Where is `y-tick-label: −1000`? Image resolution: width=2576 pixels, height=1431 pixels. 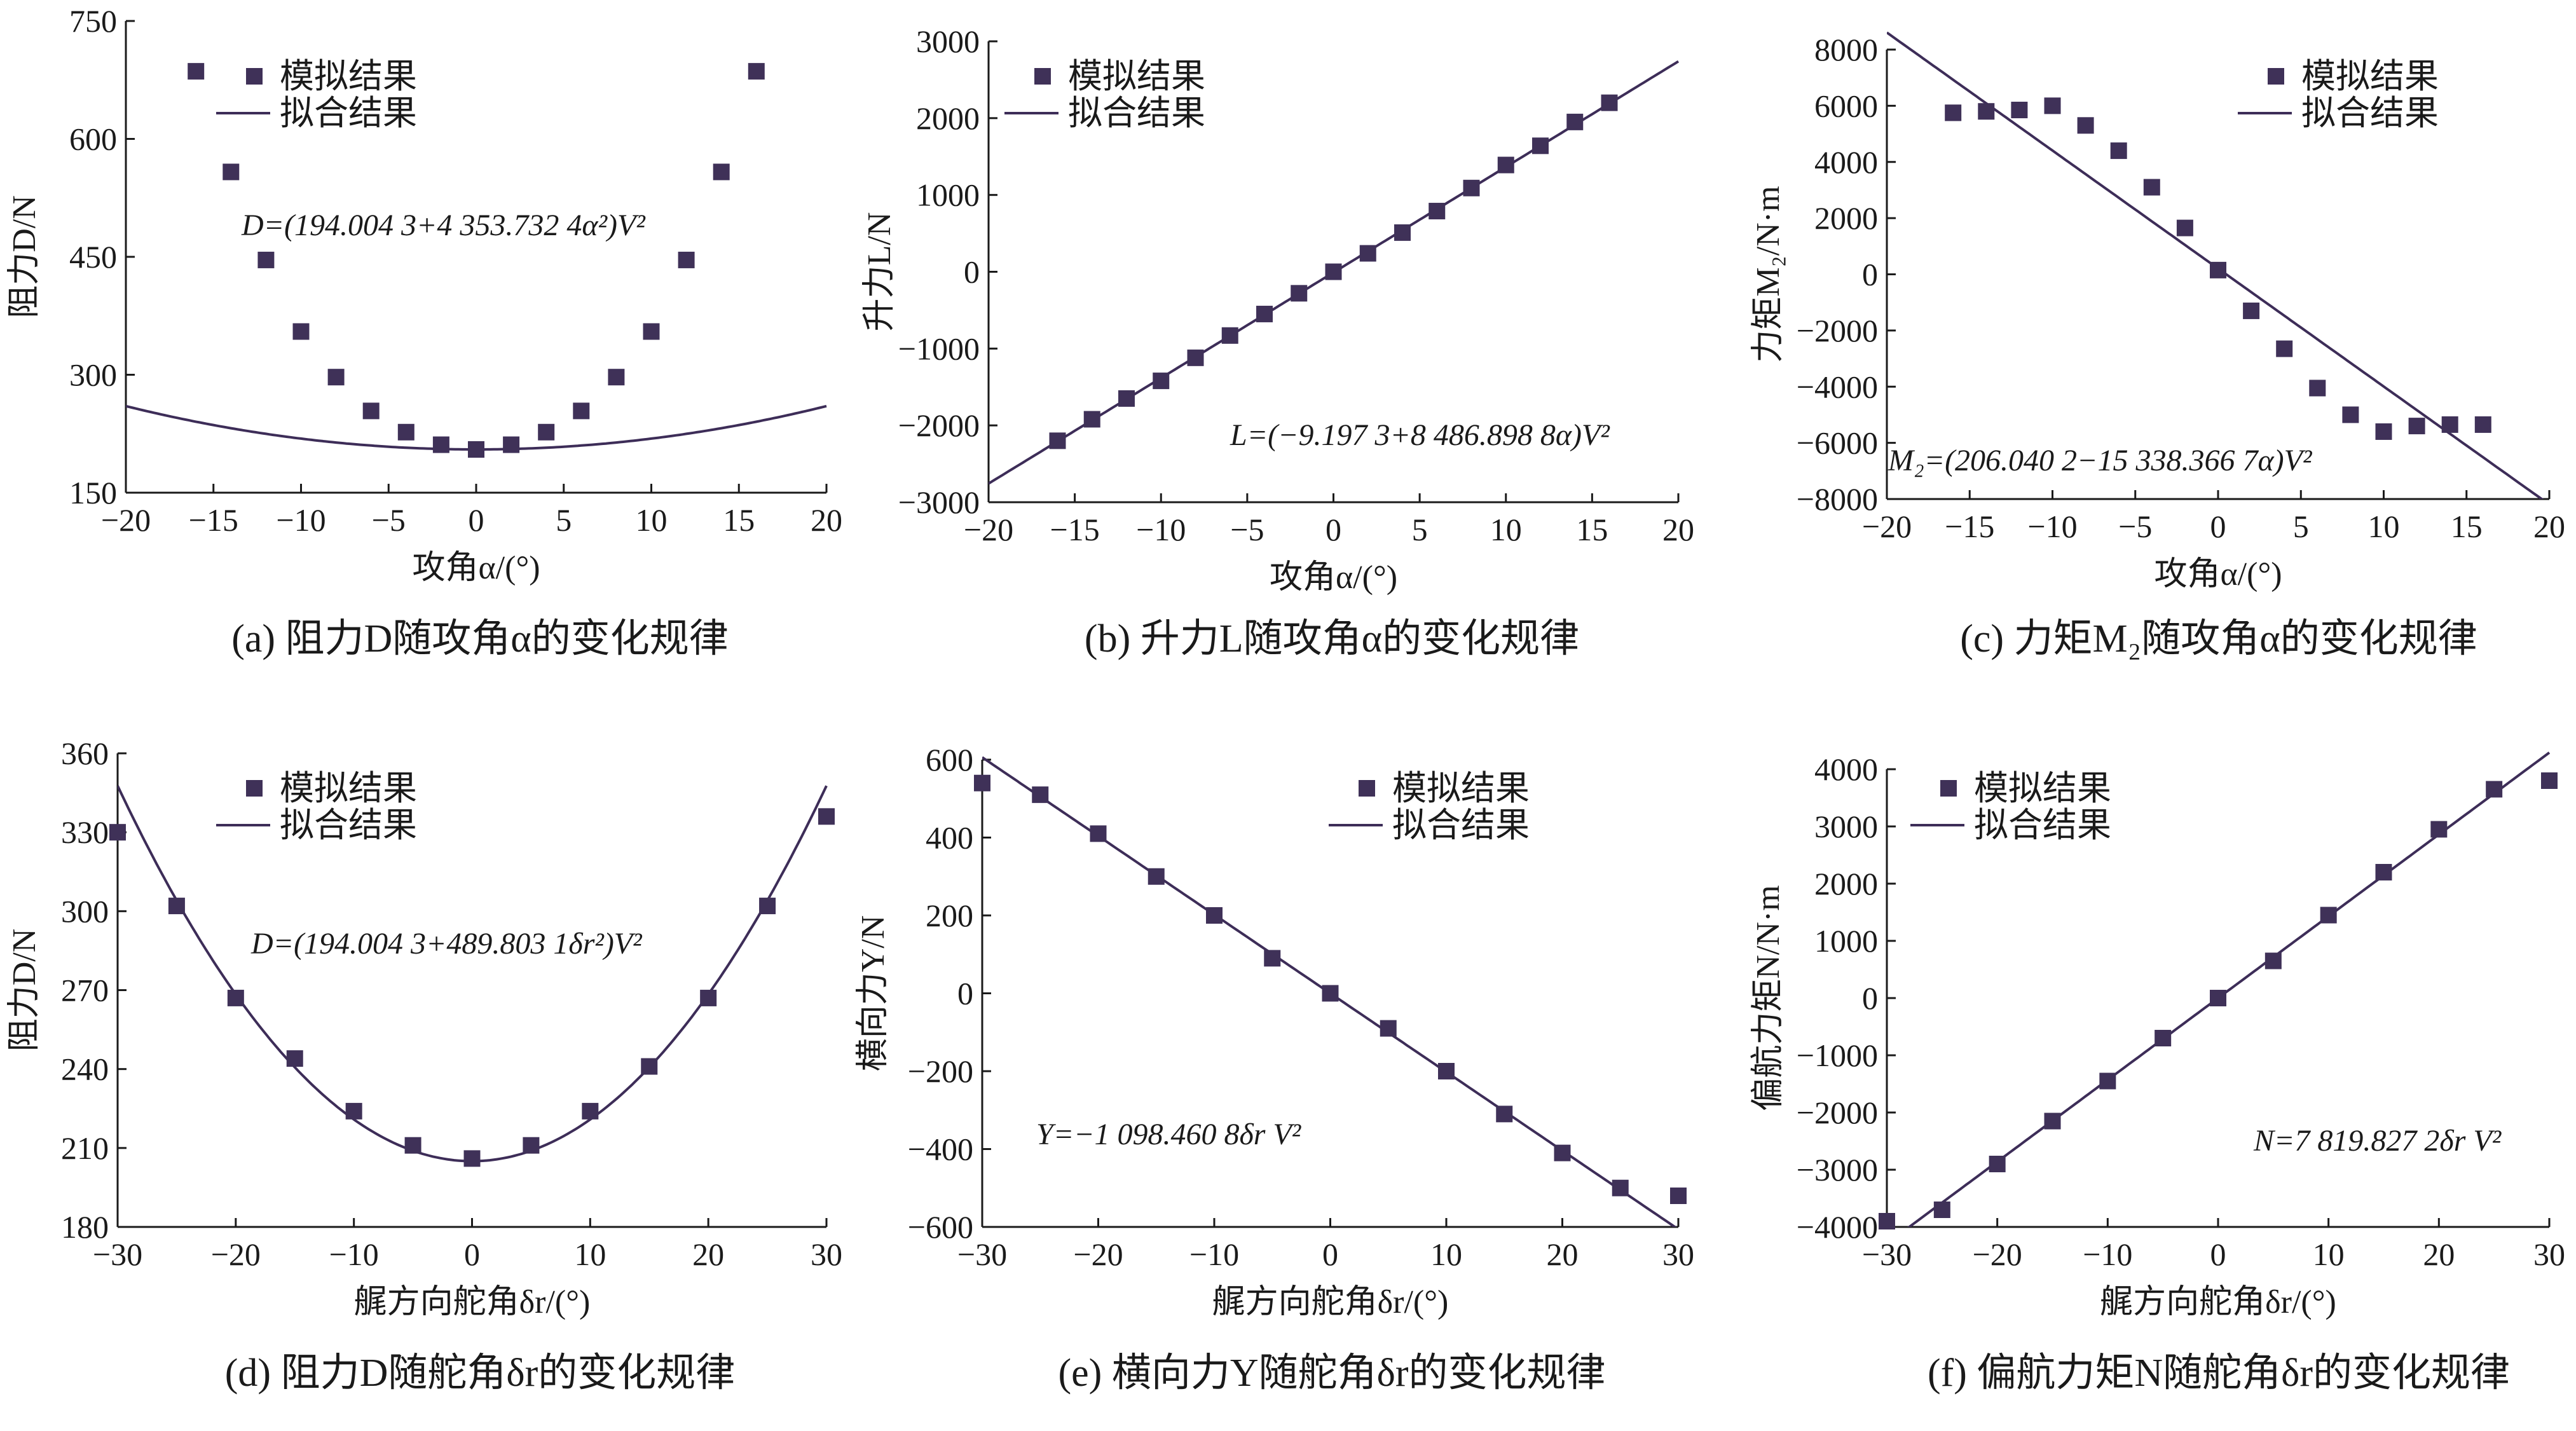 y-tick-label: −1000 is located at coordinates (1837, 1055).